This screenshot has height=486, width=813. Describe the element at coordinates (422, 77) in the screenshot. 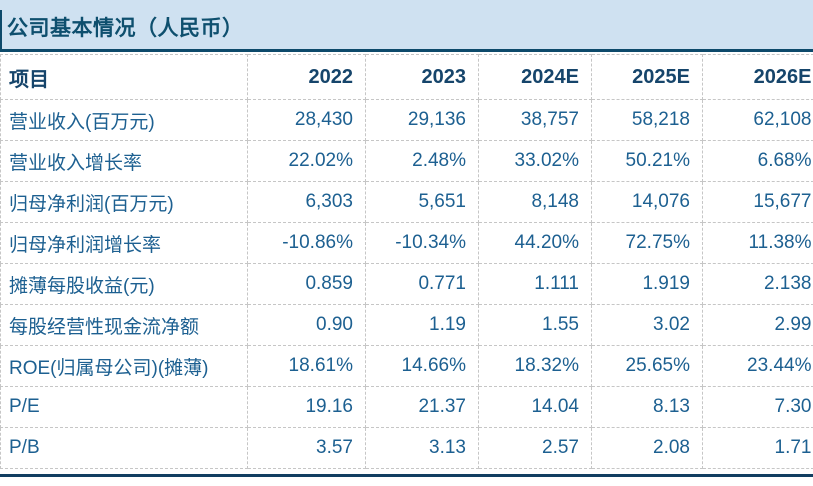

I see `column-header-2023: 2023` at that location.